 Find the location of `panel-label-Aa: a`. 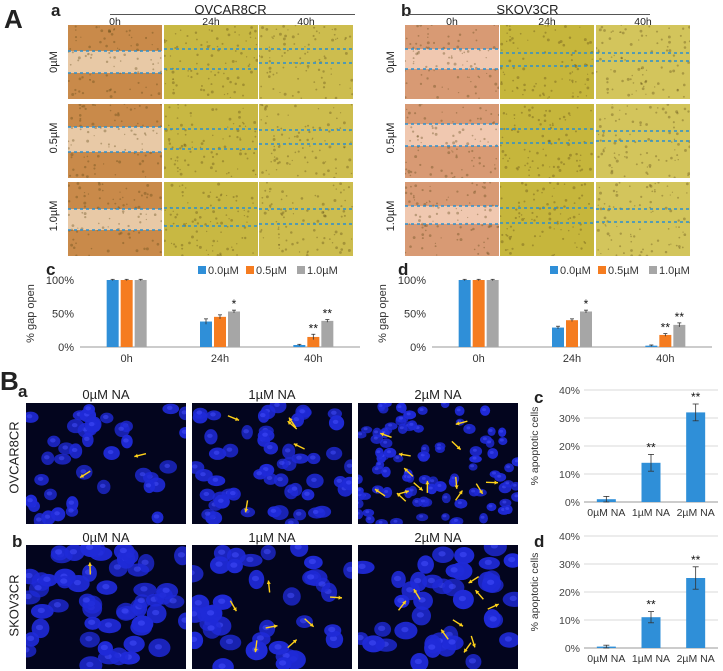

panel-label-Aa: a is located at coordinates (56, 10).